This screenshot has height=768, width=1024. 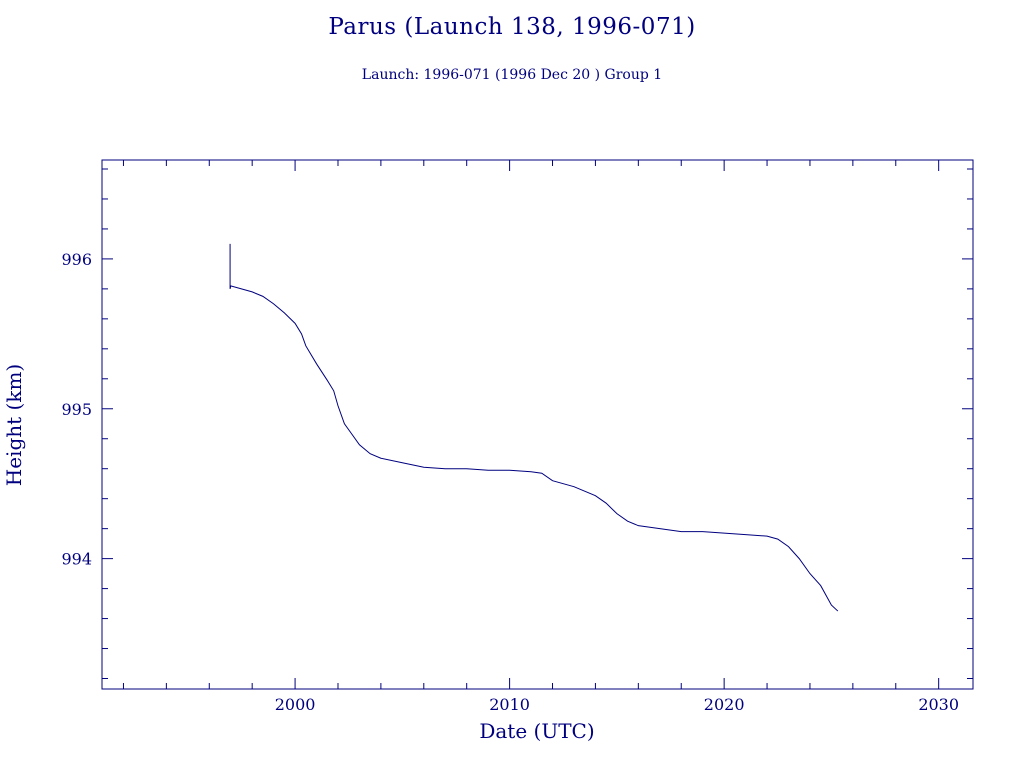 I want to click on chart-subtitle: Launch: 1996-071 (1996 Dec 20 ) Group 1, so click(x=512, y=75).